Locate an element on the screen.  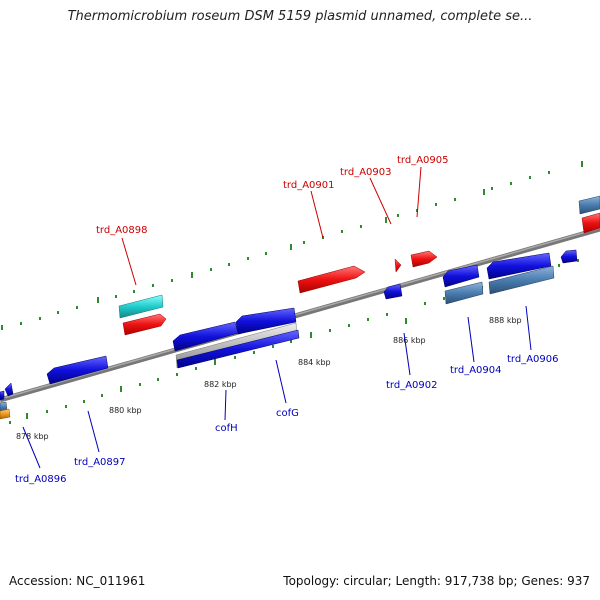
forward-label-leaders is located at coordinates (271, 226).